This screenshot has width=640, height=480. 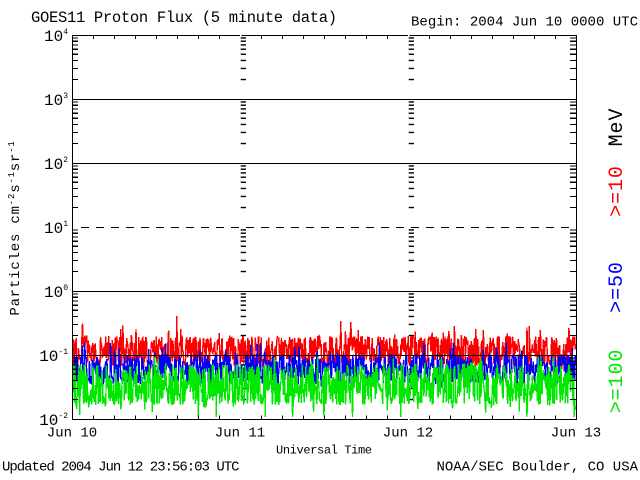 What do you see at coordinates (65, 32) in the screenshot?
I see `svg-text: 4` at bounding box center [65, 32].